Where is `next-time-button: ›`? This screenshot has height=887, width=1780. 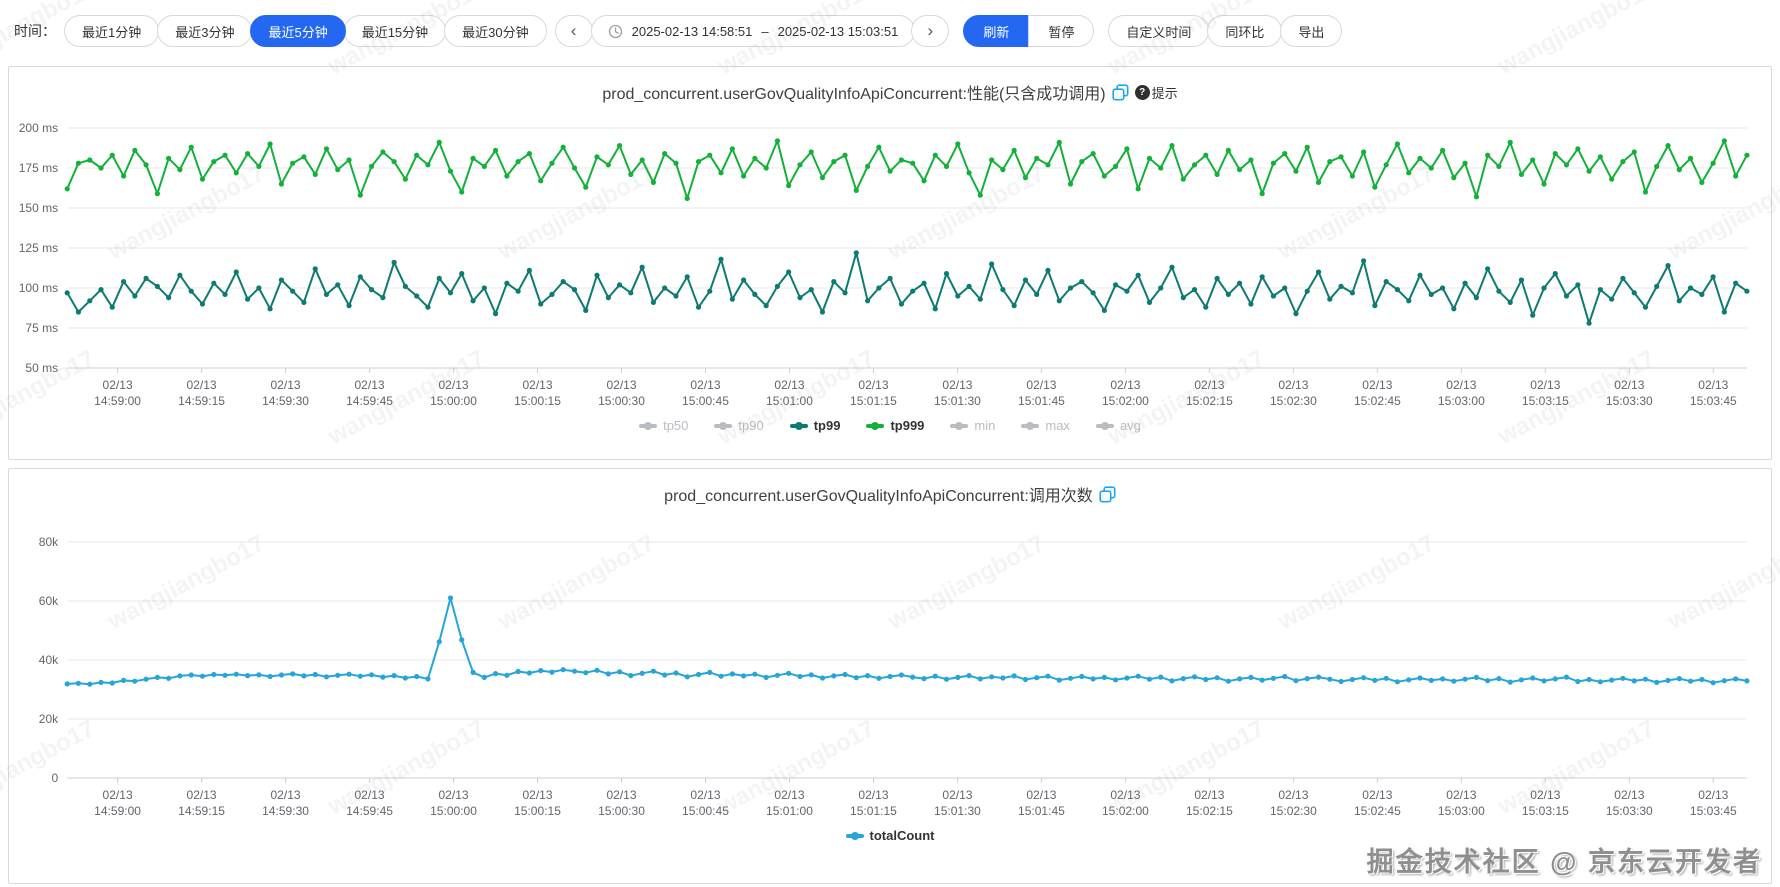
next-time-button: › is located at coordinates (930, 31).